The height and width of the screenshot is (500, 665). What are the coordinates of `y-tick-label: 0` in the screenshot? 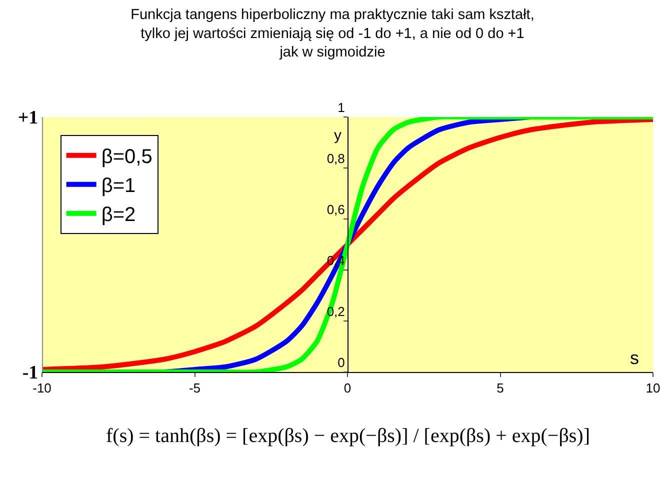 It's located at (341, 362).